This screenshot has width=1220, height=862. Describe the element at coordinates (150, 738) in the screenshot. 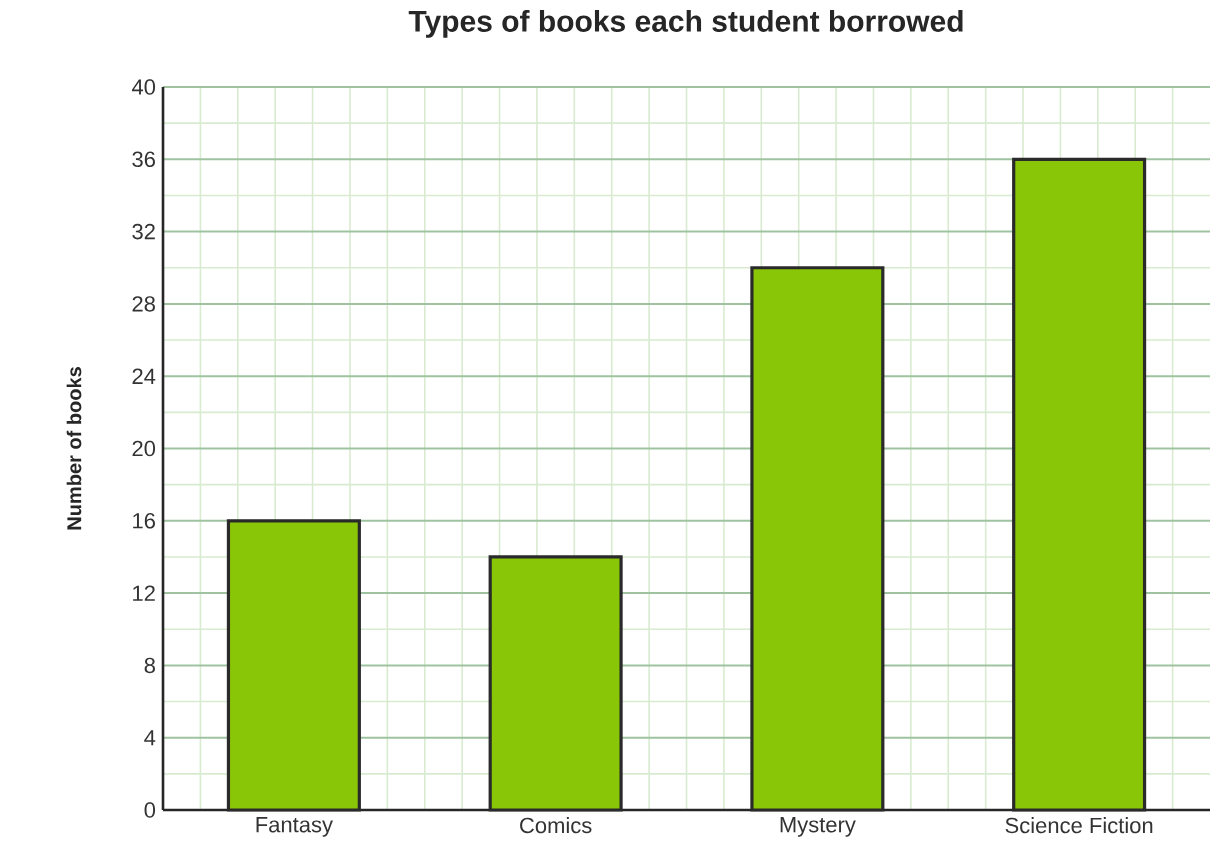

I see `y-tick-label: 4` at that location.